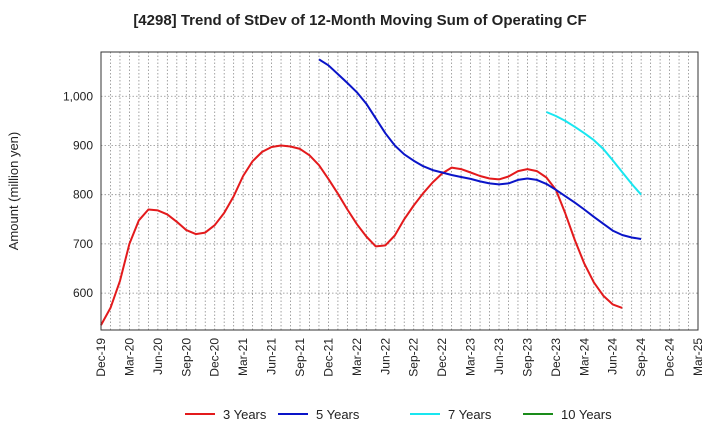 The image size is (720, 440). I want to click on x-tick-label: Mar-21, so click(243, 357).